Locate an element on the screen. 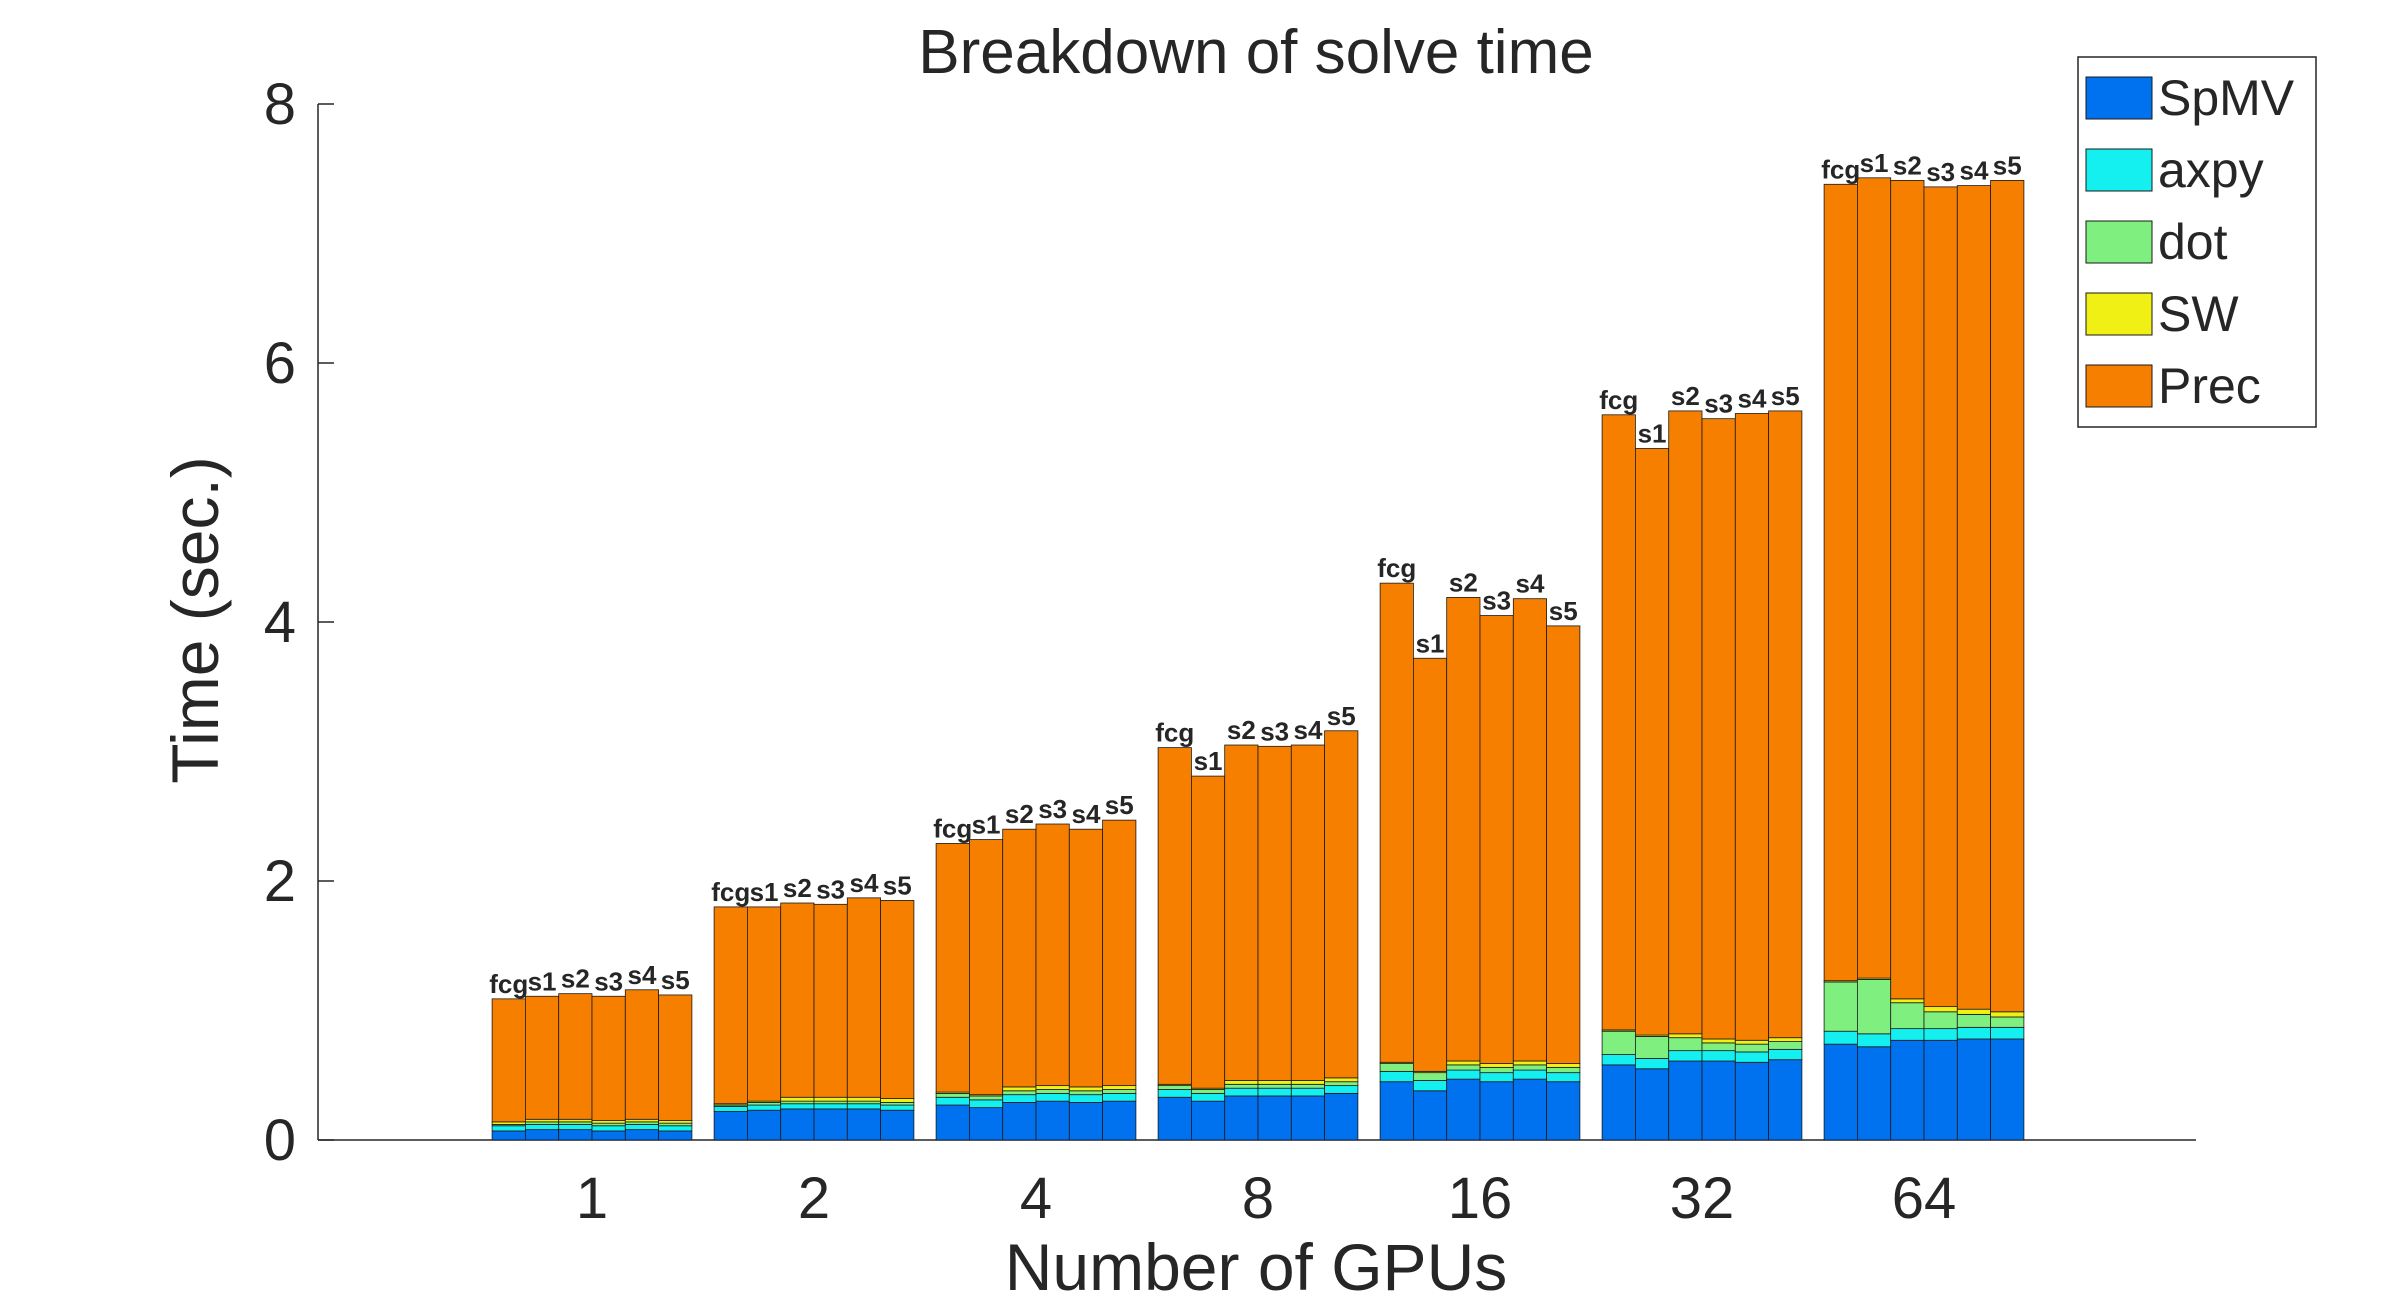 This screenshot has height=1307, width=2400. bar-label: s1 is located at coordinates (542, 981).